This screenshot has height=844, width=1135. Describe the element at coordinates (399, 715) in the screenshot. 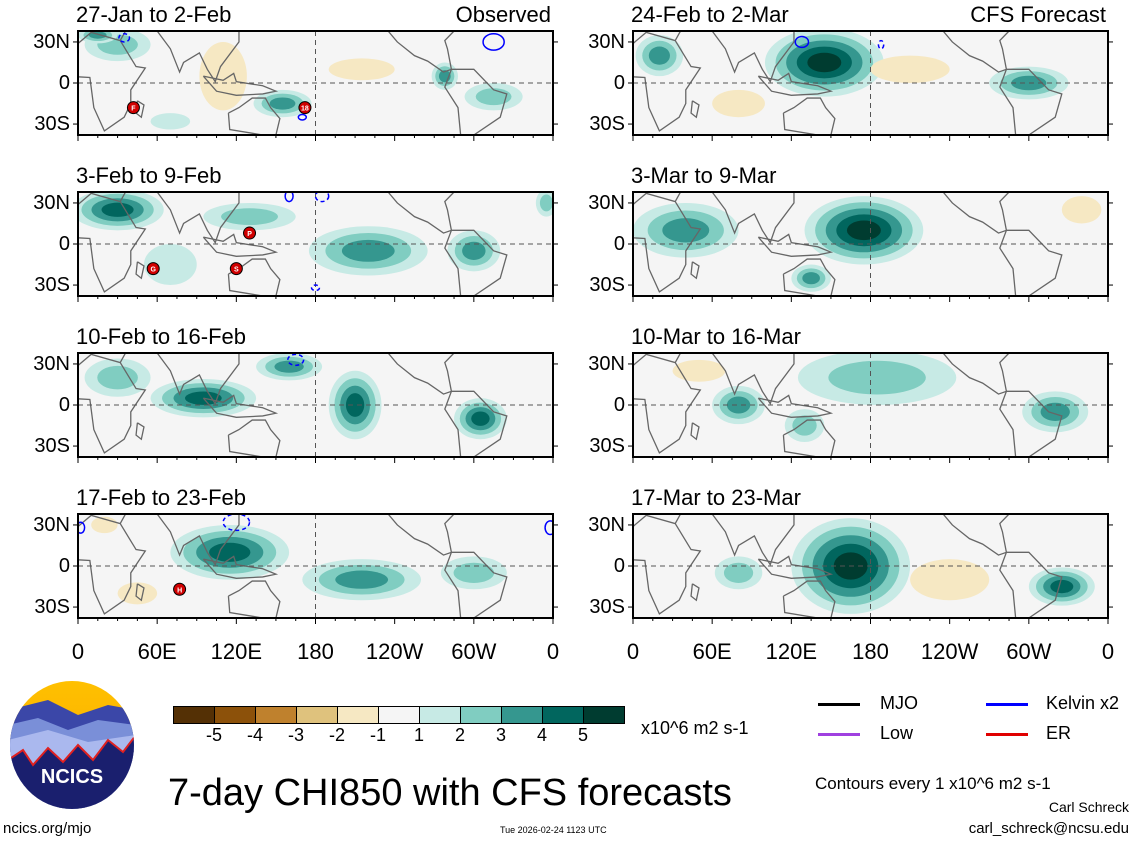

I see `colorbar` at that location.